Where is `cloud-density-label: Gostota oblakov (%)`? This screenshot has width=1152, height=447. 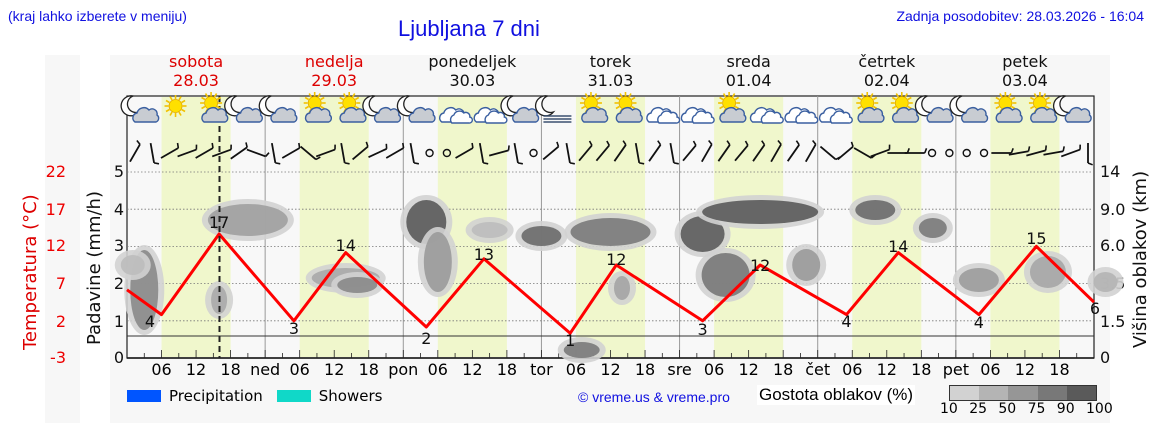 cloud-density-label: Gostota oblakov (%) is located at coordinates (836, 395).